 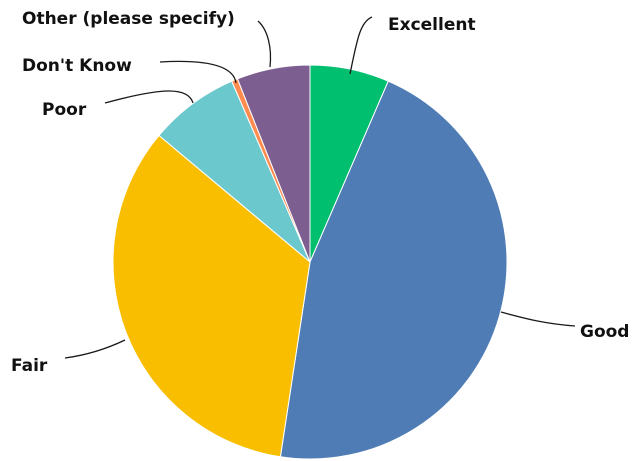 What do you see at coordinates (432, 25) in the screenshot?
I see `slice-label-excellent: Excellent` at bounding box center [432, 25].